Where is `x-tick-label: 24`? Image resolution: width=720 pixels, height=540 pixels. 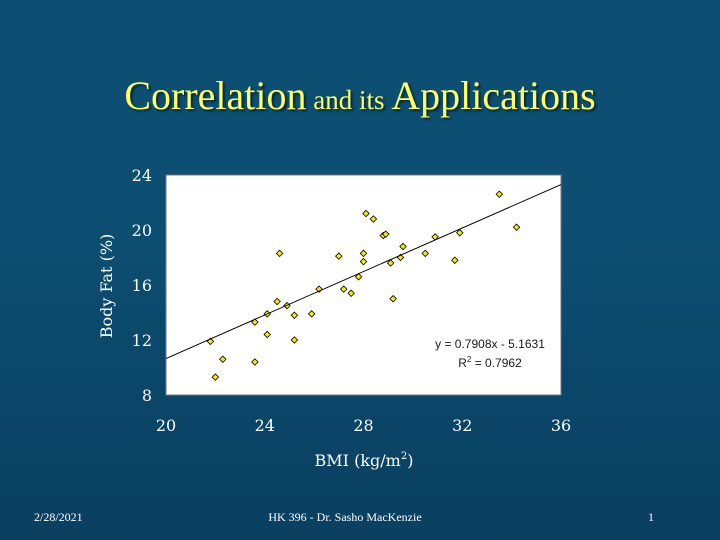
x-tick-label: 24 is located at coordinates (265, 425).